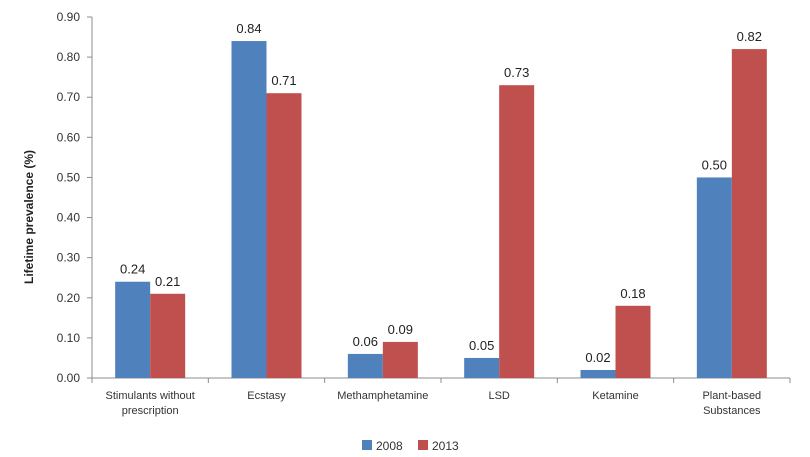 Image resolution: width=810 pixels, height=457 pixels. I want to click on y-axis-title: Lifetime prevalence (%), so click(29, 217).